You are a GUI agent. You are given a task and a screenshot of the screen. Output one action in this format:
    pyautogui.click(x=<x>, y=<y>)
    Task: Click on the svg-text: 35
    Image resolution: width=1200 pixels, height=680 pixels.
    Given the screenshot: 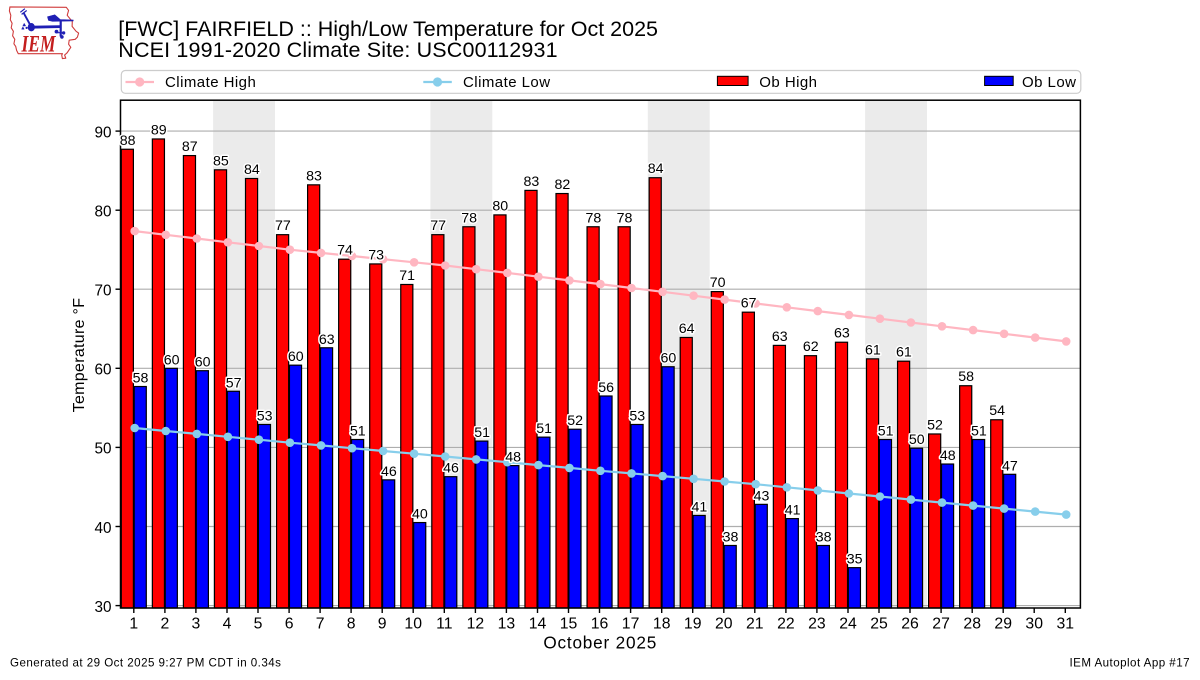 What is the action you would take?
    pyautogui.click(x=855, y=560)
    